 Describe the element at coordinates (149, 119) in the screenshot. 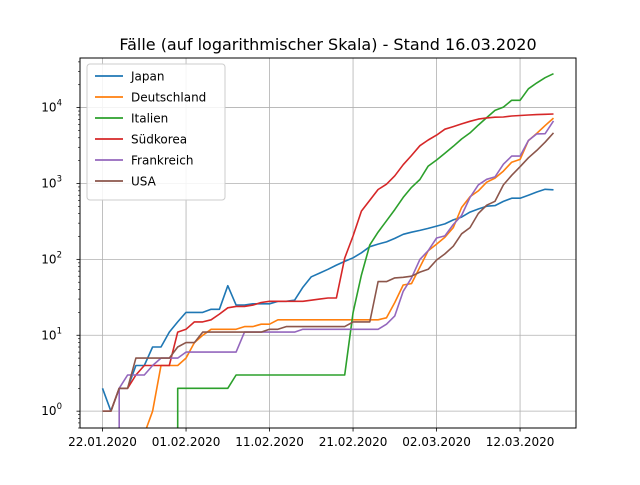

I see `legend-label: Italien` at that location.